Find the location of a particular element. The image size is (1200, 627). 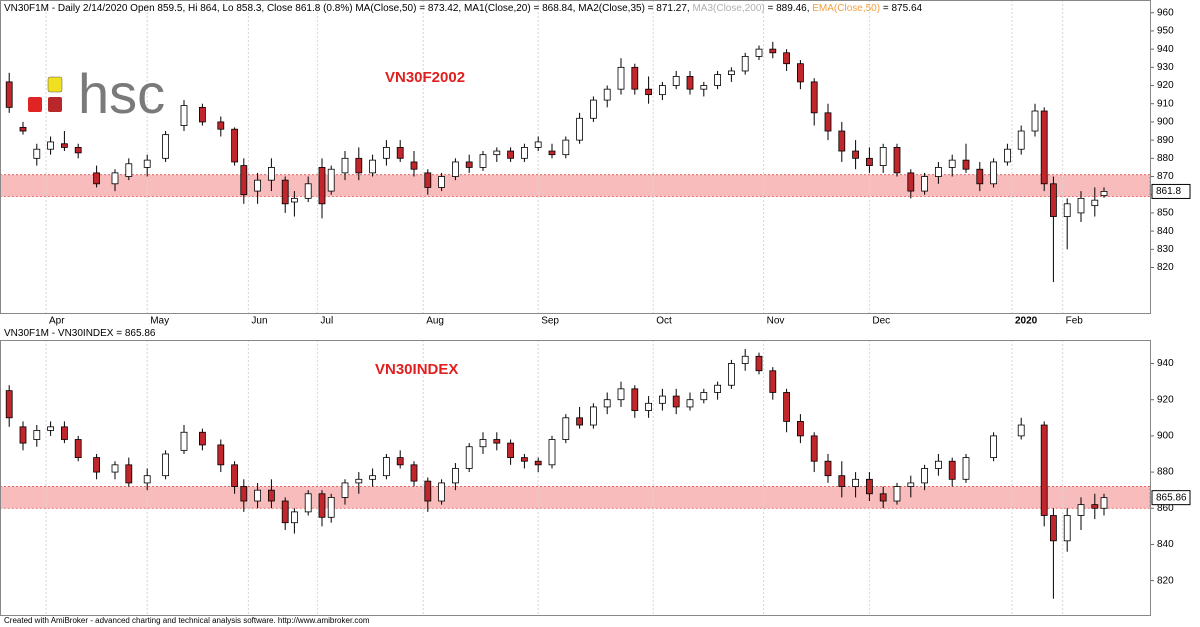

x-tick-label: May is located at coordinates (159, 321).